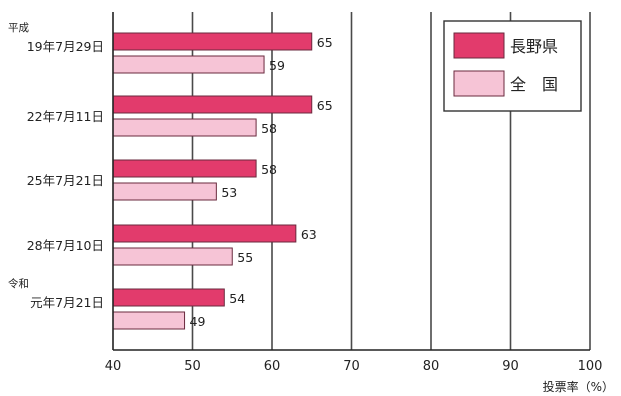 This screenshot has width=621, height=396. I want to click on category-label: 元年7月21日, so click(67, 302).